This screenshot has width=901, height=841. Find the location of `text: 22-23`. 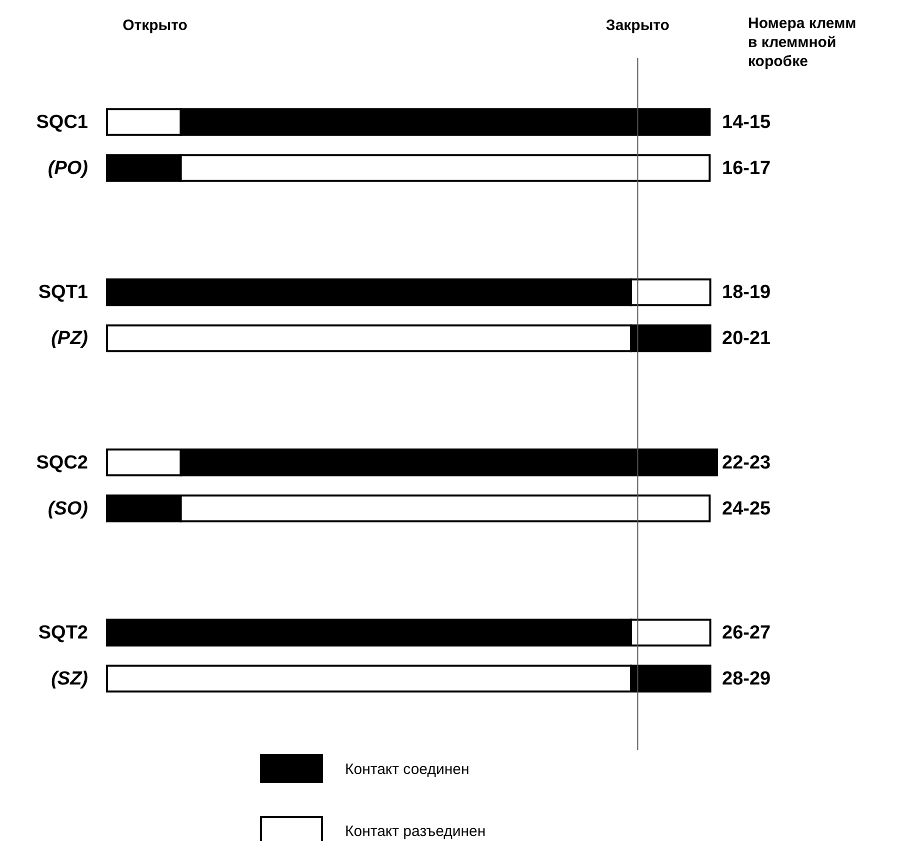

text: 22-23 is located at coordinates (746, 463).